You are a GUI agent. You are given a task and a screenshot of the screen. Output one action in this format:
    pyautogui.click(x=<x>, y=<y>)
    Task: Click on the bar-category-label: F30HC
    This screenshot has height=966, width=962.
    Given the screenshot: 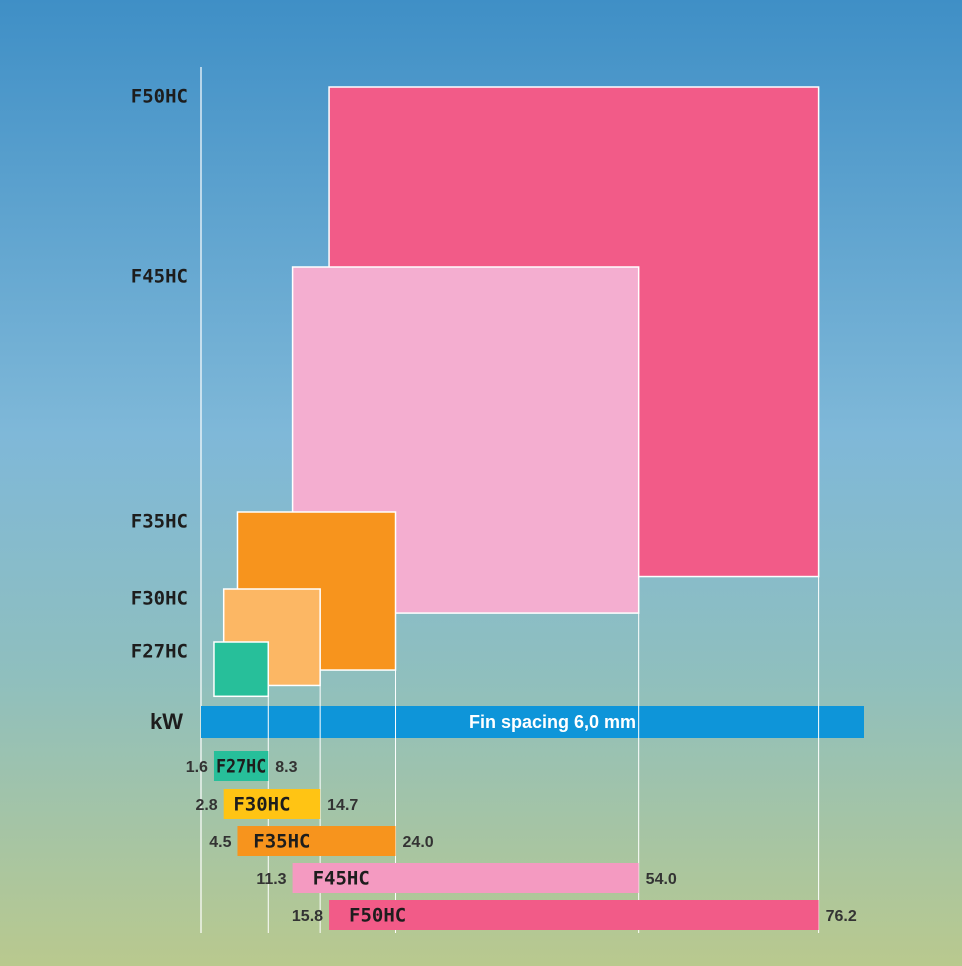 What is the action you would take?
    pyautogui.click(x=261, y=805)
    